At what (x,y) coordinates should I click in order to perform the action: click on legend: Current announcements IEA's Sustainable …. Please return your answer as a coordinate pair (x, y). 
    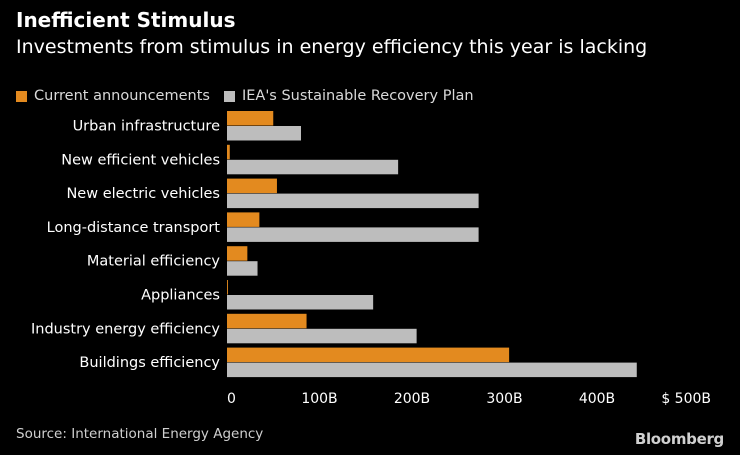
    Looking at the image, I should click on (252, 96).